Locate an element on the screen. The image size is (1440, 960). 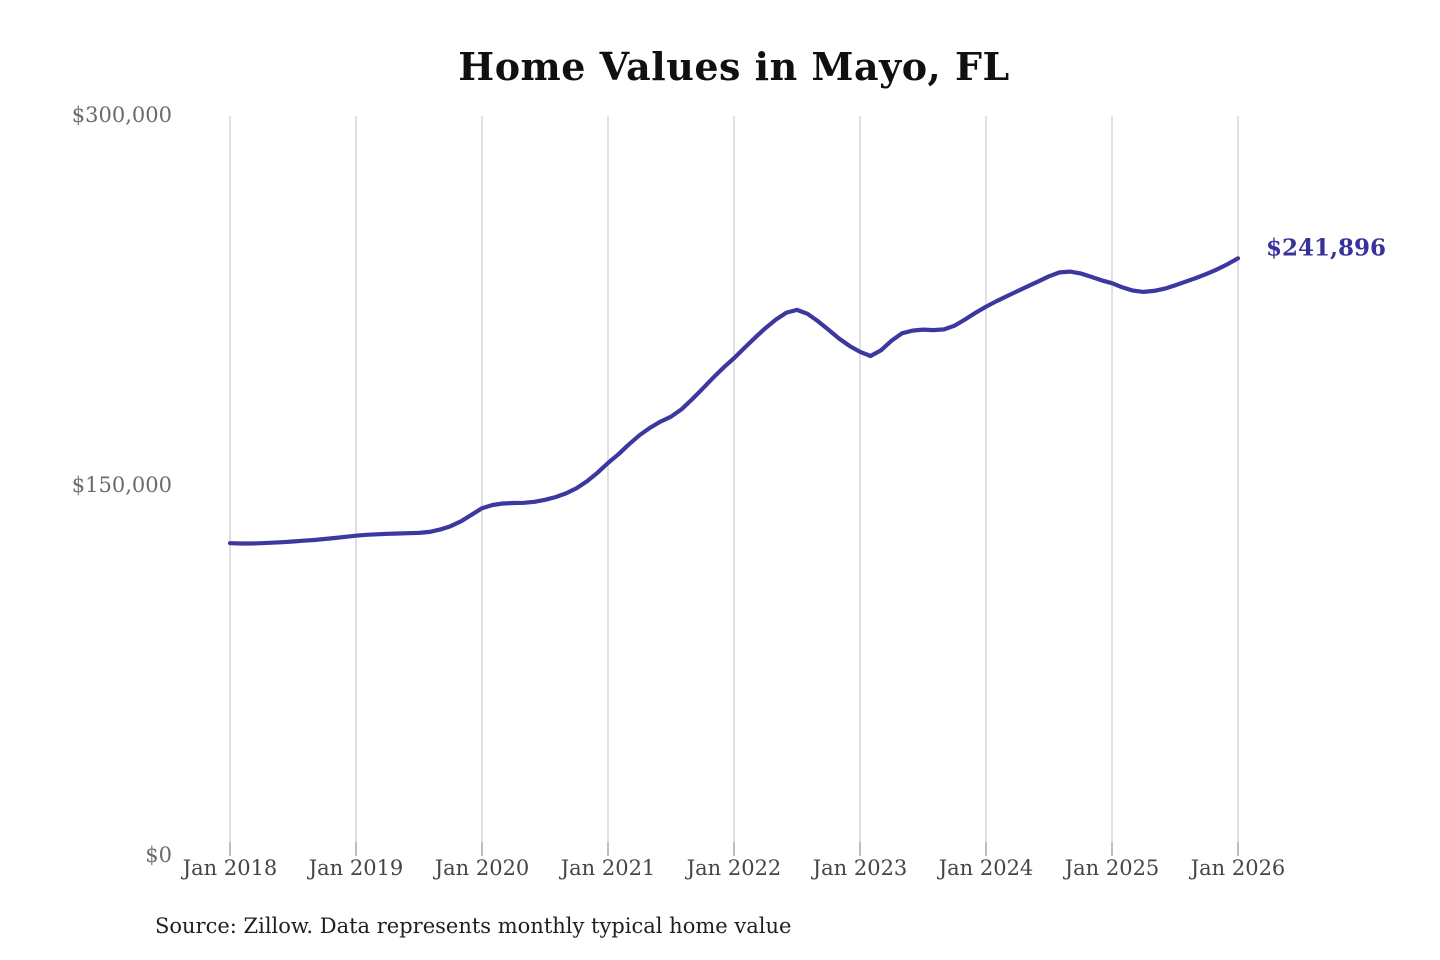
y-tick-label: $150,000 is located at coordinates (121, 485).